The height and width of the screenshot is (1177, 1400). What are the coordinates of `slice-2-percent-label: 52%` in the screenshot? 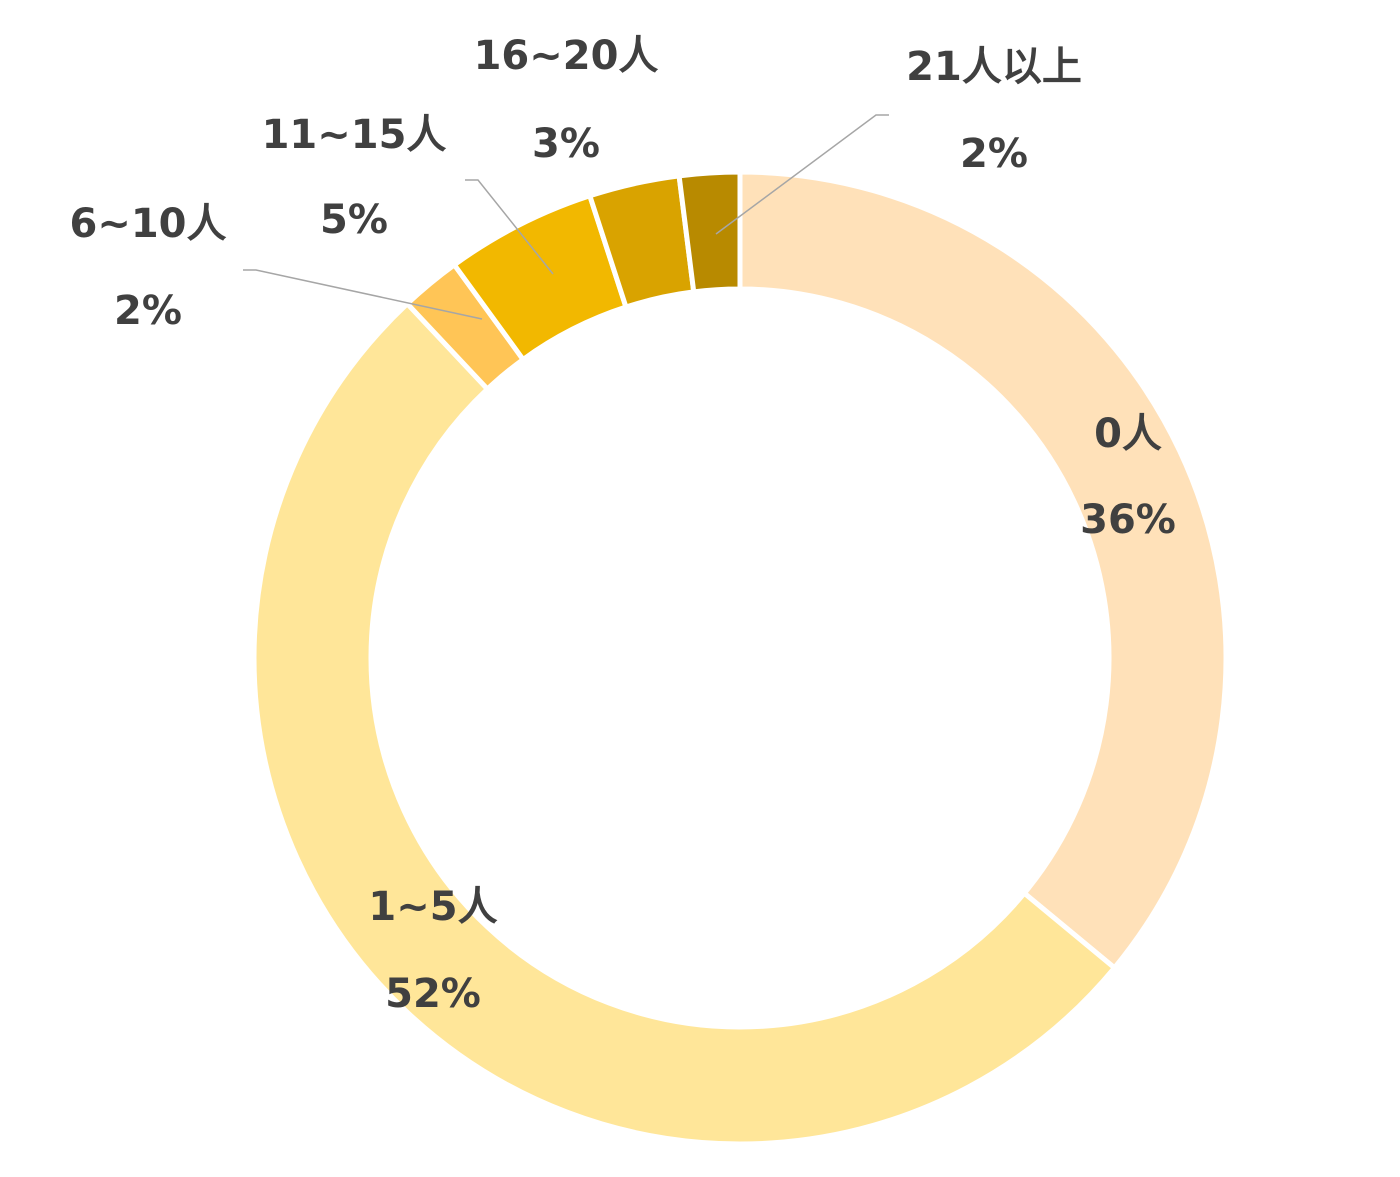 It's located at (433, 994).